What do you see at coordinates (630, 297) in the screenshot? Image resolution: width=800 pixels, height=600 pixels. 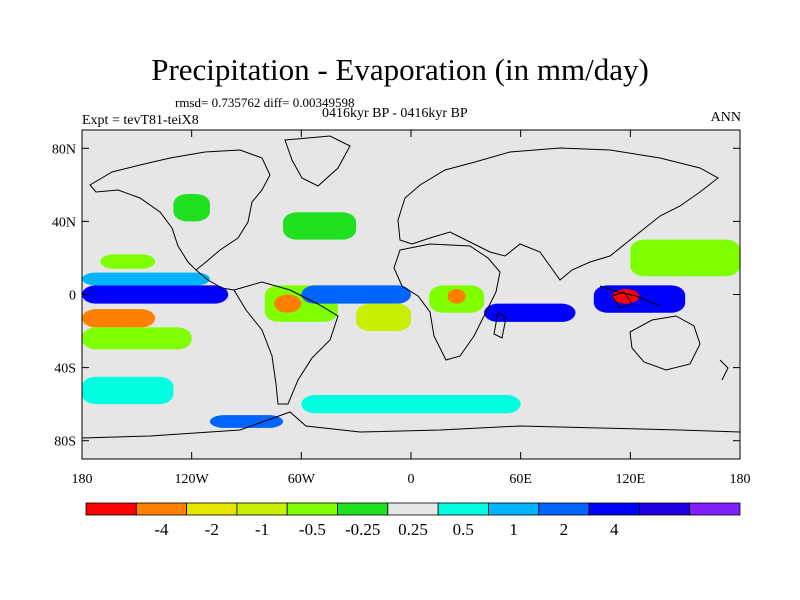 I see `coast-indonesia` at bounding box center [630, 297].